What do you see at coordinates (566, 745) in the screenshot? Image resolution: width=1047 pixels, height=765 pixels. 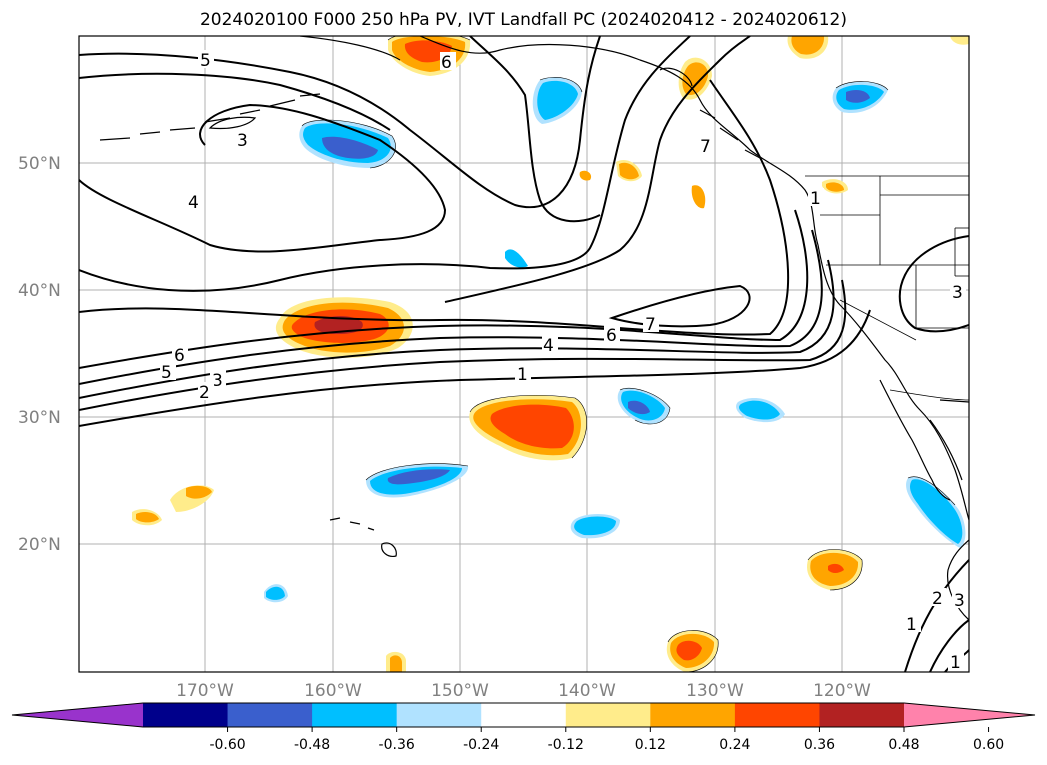 I see `colorbar-tick-label: -0.12` at bounding box center [566, 745].